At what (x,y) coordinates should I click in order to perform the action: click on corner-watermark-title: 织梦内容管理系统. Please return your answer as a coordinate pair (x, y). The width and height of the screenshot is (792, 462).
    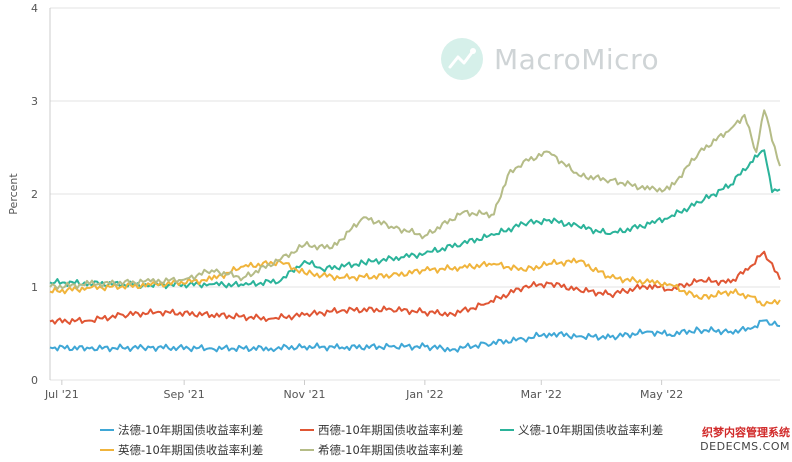
    Looking at the image, I should click on (746, 432).